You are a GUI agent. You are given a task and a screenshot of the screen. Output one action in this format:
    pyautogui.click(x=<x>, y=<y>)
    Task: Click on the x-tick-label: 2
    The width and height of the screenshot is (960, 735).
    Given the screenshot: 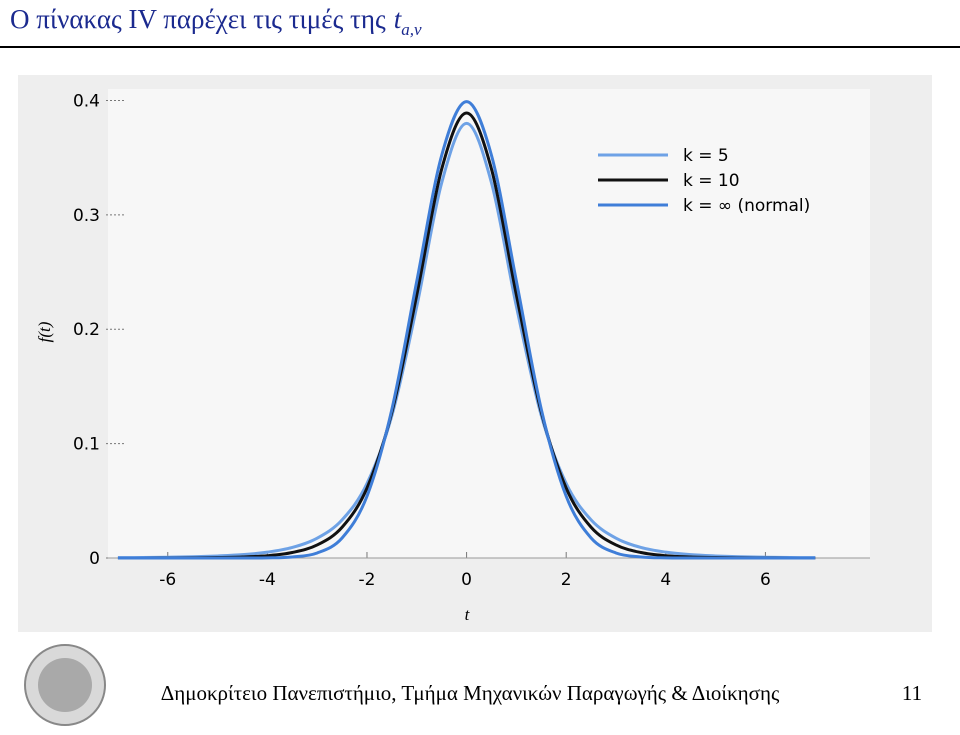 What is the action you would take?
    pyautogui.click(x=566, y=580)
    